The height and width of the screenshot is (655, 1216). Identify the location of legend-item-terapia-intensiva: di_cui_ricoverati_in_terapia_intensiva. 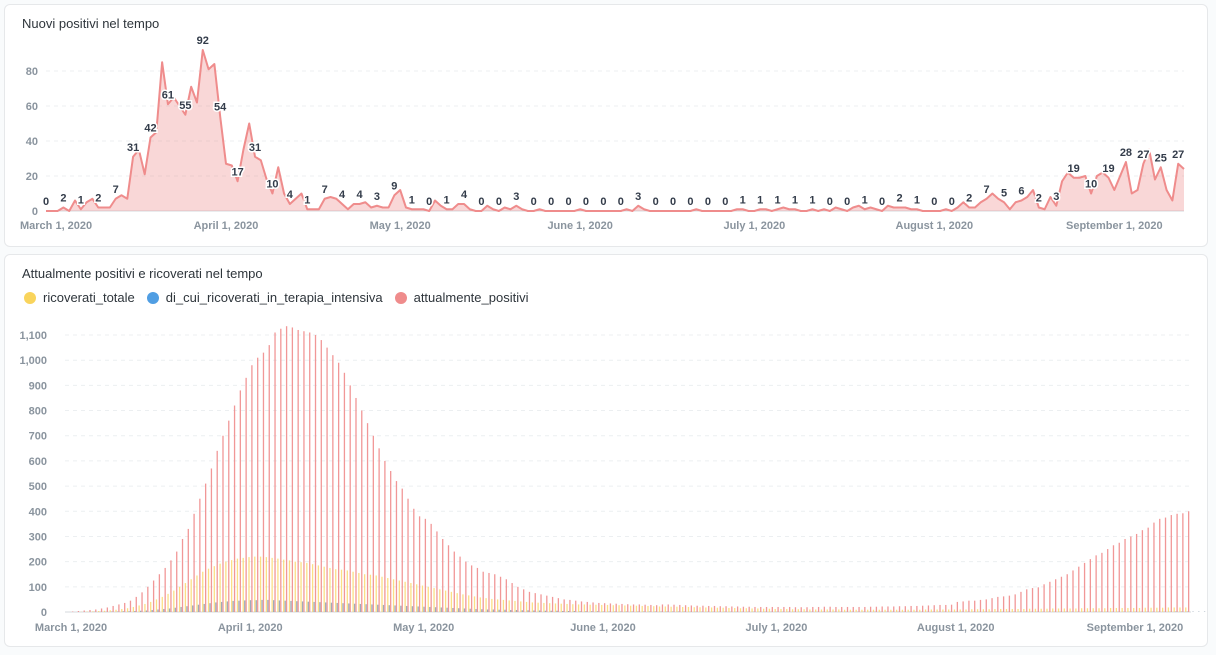
(264, 297).